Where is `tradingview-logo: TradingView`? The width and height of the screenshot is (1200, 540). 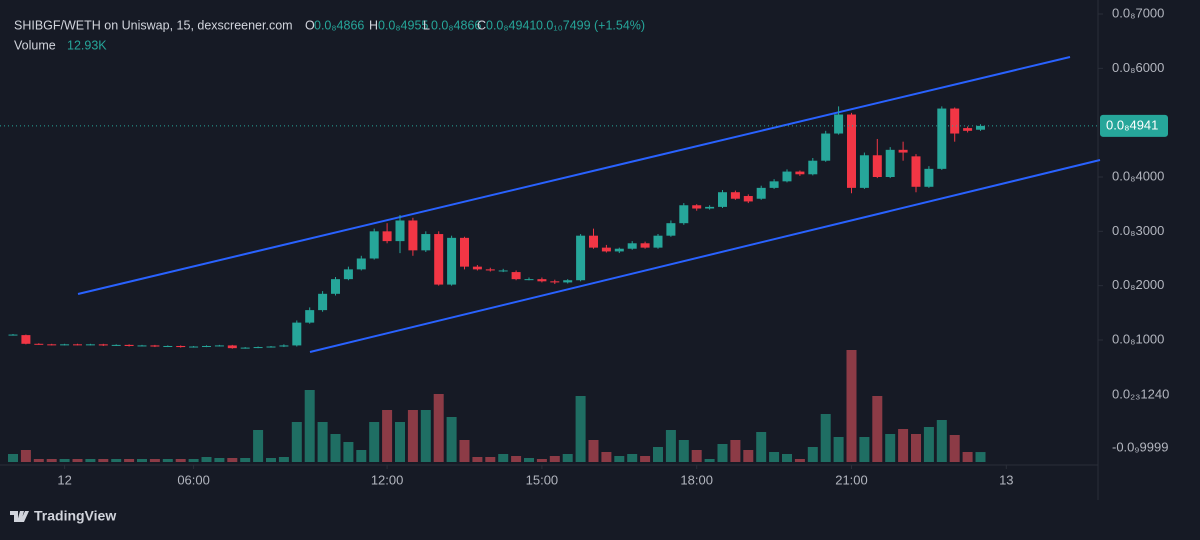 tradingview-logo: TradingView is located at coordinates (63, 516).